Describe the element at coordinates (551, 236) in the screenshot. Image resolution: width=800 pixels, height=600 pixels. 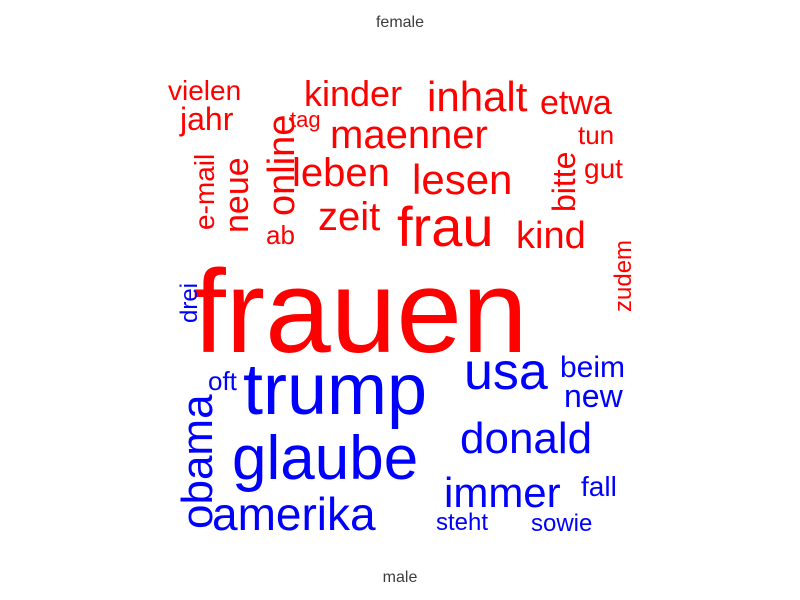
I see `word-female-kind: kind` at that location.